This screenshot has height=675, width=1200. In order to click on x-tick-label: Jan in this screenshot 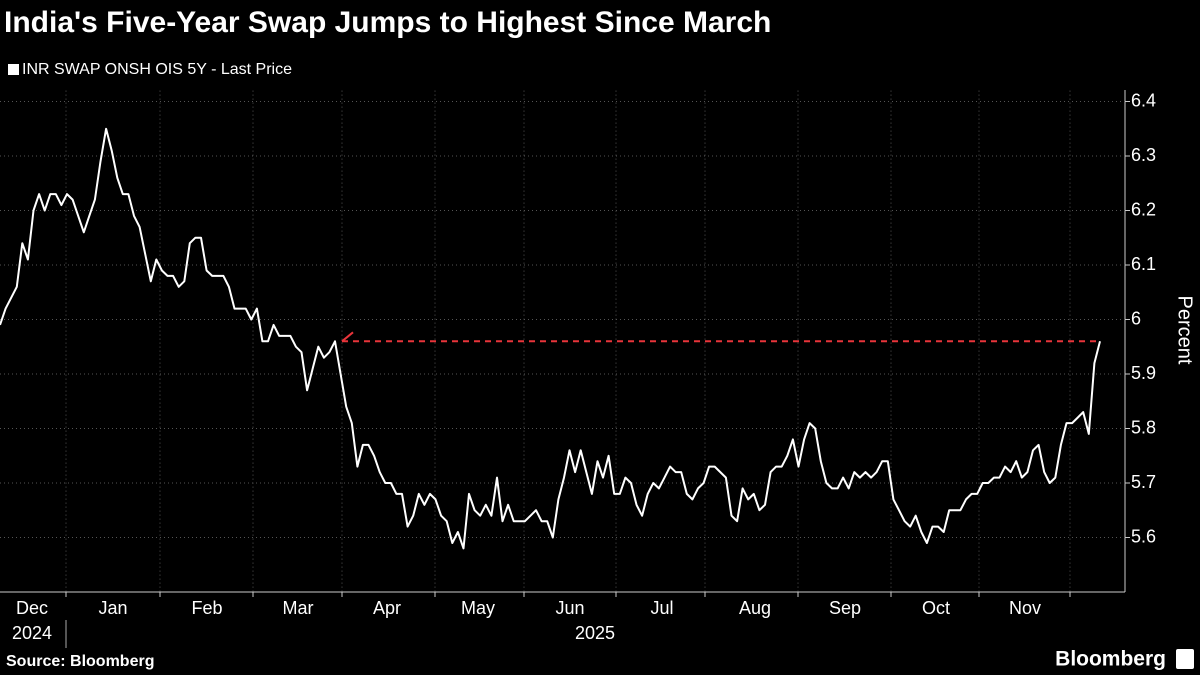, I will do `click(112, 608)`.